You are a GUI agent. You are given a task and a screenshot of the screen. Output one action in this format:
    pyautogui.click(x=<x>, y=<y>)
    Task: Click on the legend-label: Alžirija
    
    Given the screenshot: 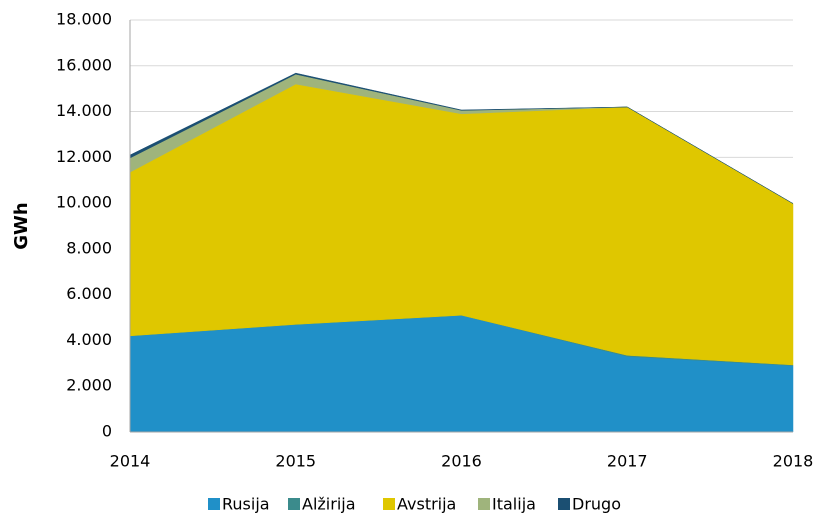 What is the action you would take?
    pyautogui.click(x=329, y=504)
    